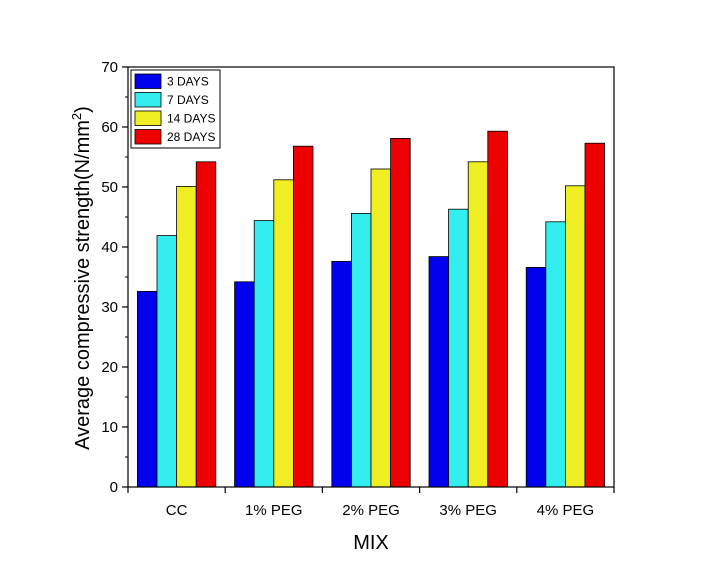 The image size is (715, 584). I want to click on legend: 3 DAYS 7 DAYS 14 DAYS 28 DAYS, so click(175, 109).